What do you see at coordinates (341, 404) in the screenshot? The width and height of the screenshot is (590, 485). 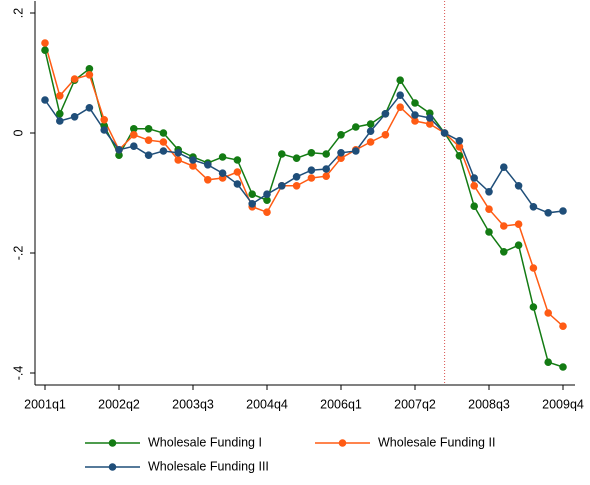 I see `x-tick-label: 2006q1` at bounding box center [341, 404].